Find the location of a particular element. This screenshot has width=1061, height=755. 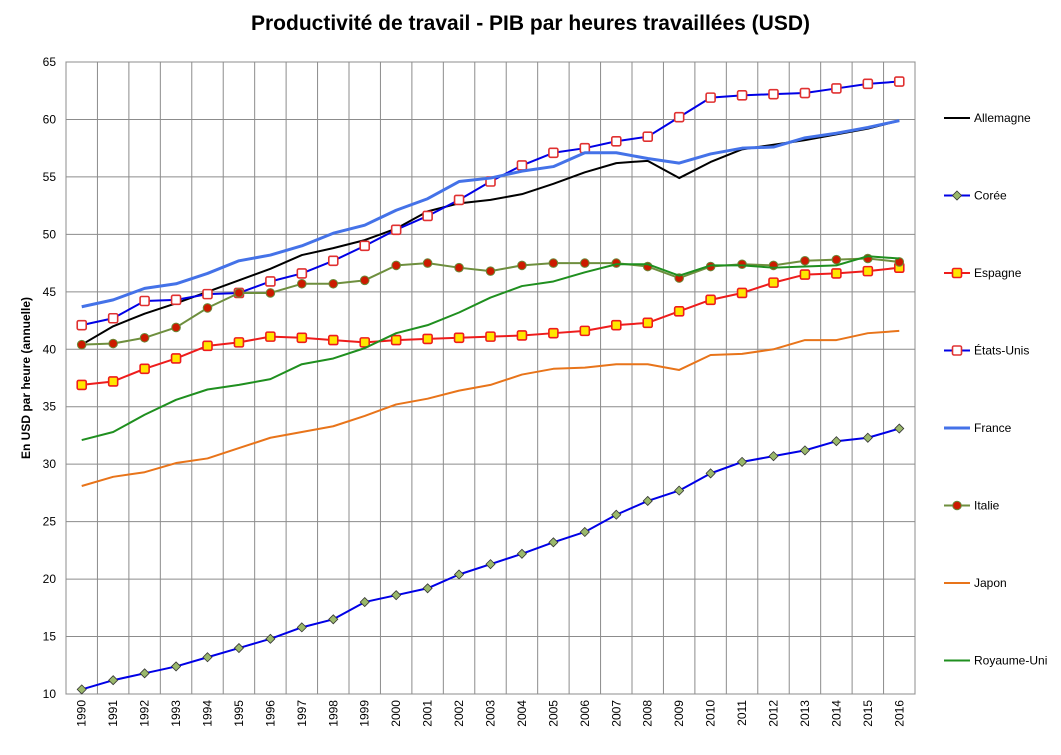

y-tick-label: 35 is located at coordinates (50, 407).